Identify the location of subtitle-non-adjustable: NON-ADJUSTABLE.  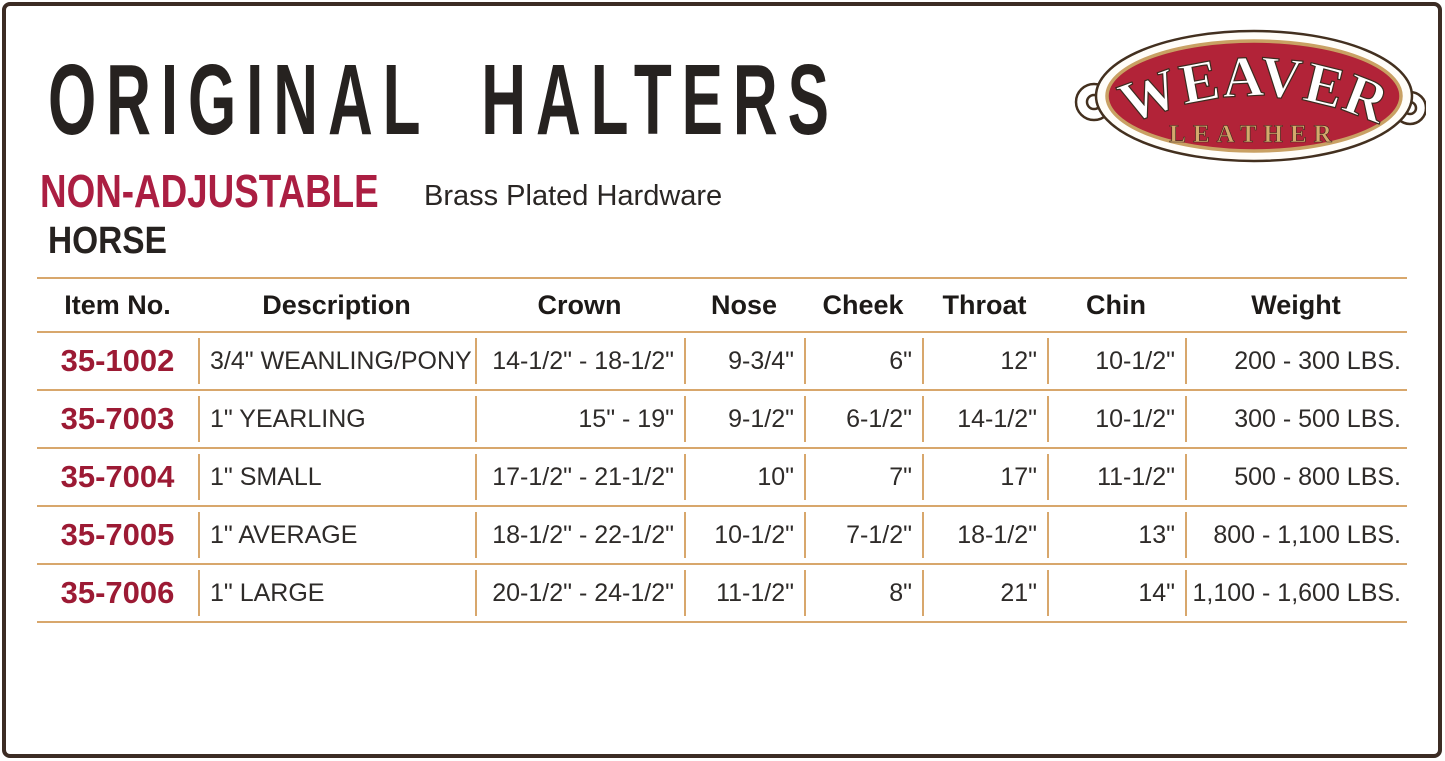
(209, 191).